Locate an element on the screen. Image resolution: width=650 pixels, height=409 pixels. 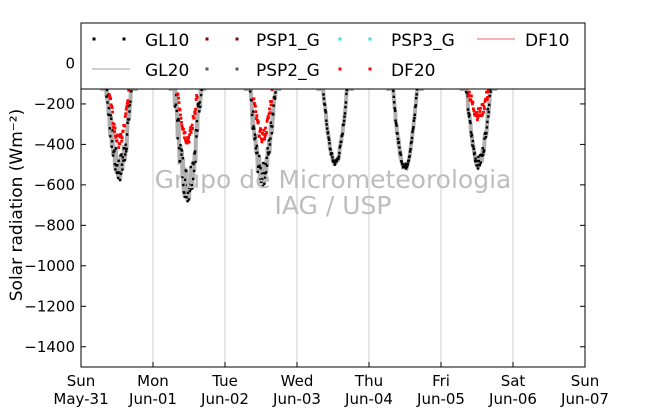
legend-label: PSP3_G is located at coordinates (423, 41).